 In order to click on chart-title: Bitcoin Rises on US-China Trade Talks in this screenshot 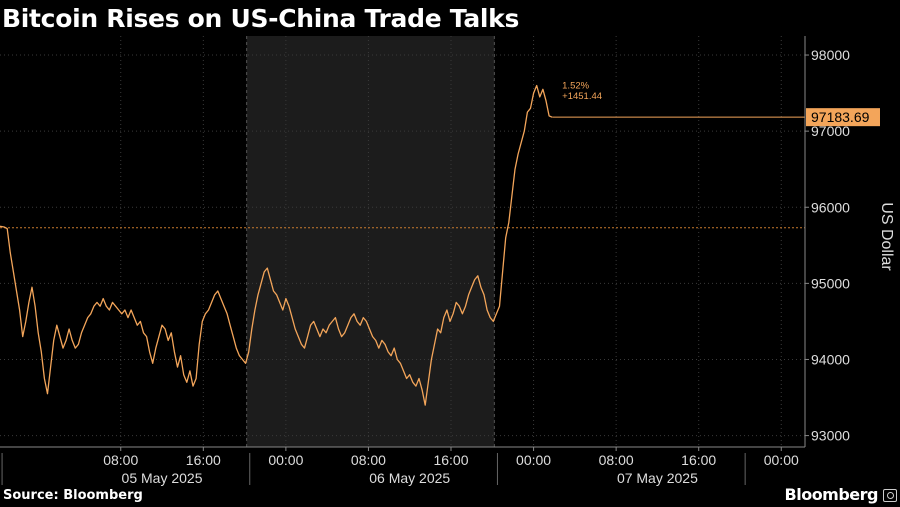, I will do `click(261, 18)`.